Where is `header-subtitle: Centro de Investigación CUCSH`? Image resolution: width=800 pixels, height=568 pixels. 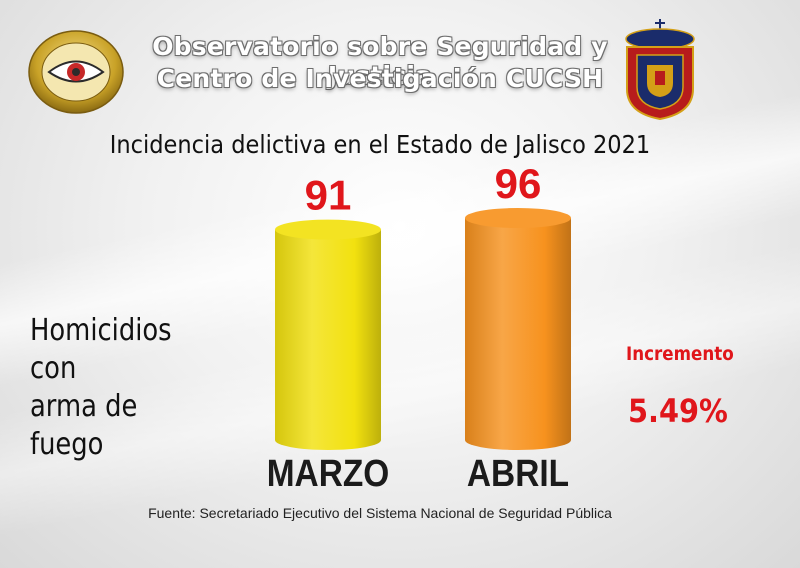 header-subtitle: Centro de Investigación CUCSH is located at coordinates (380, 78).